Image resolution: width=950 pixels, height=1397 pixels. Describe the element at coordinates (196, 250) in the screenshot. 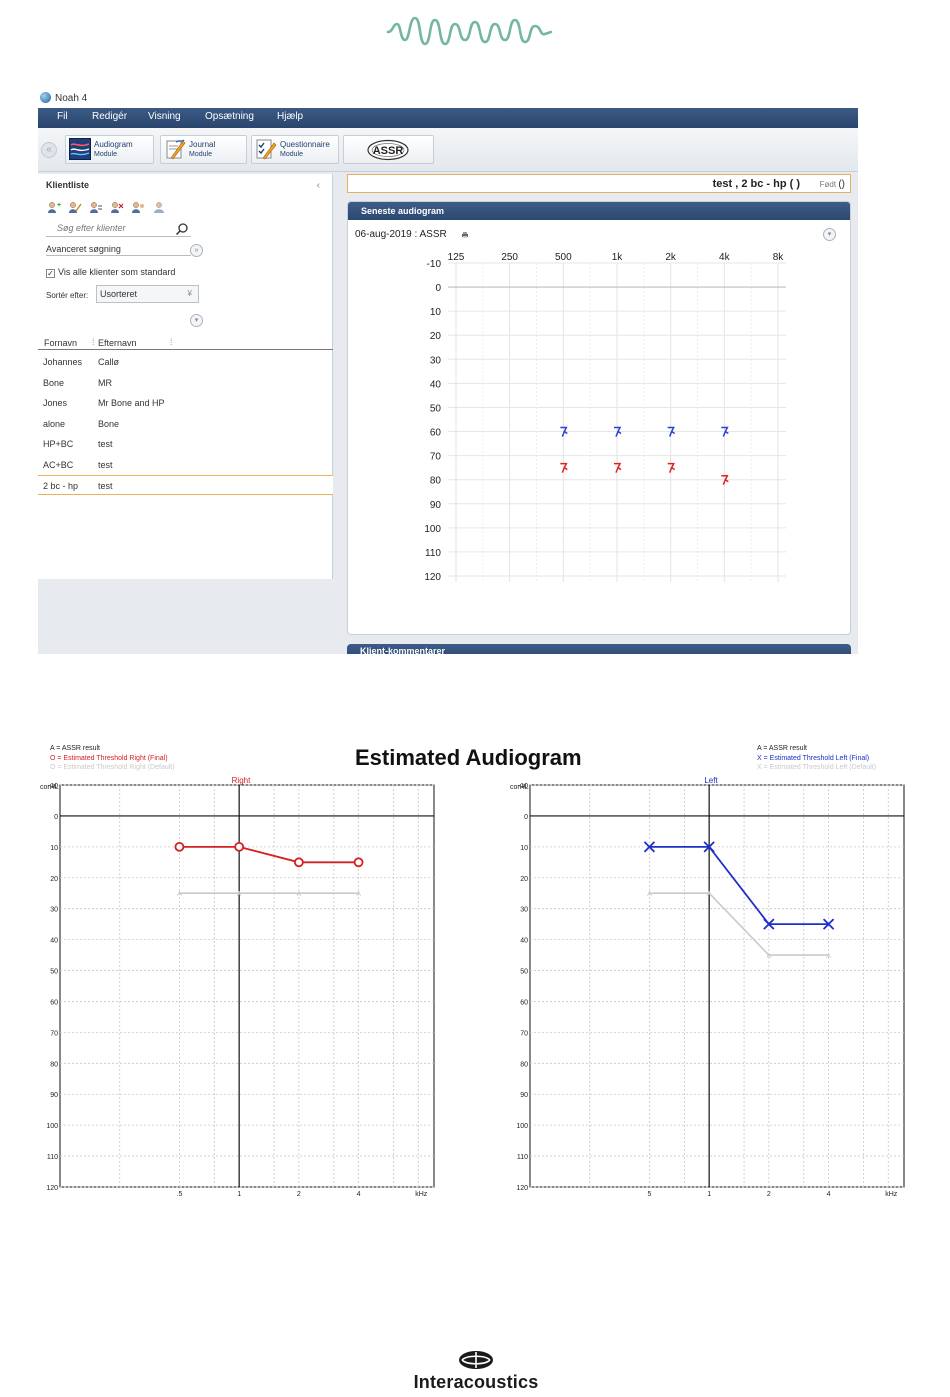

I see `advanced-search-expand-icon: »` at that location.